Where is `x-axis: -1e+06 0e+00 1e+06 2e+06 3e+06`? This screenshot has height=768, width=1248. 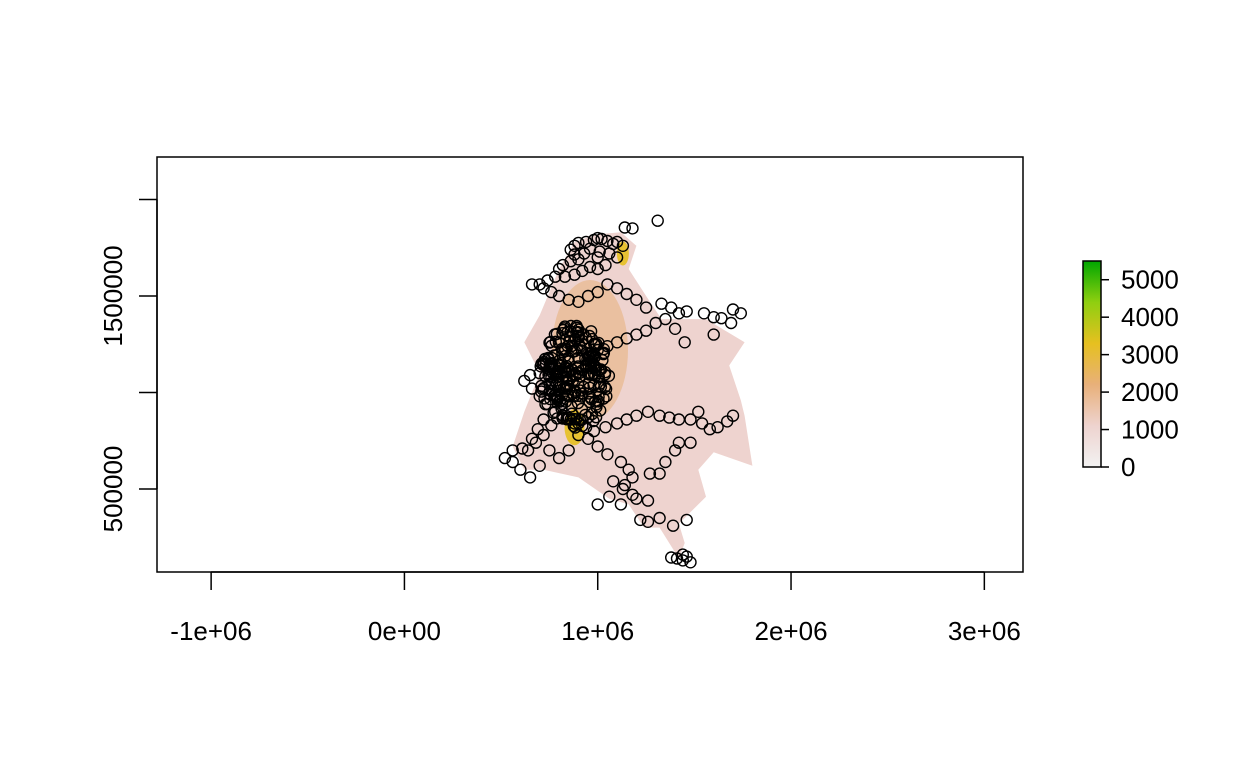 x-axis: -1e+06 0e+00 1e+06 2e+06 3e+06 is located at coordinates (595, 608).